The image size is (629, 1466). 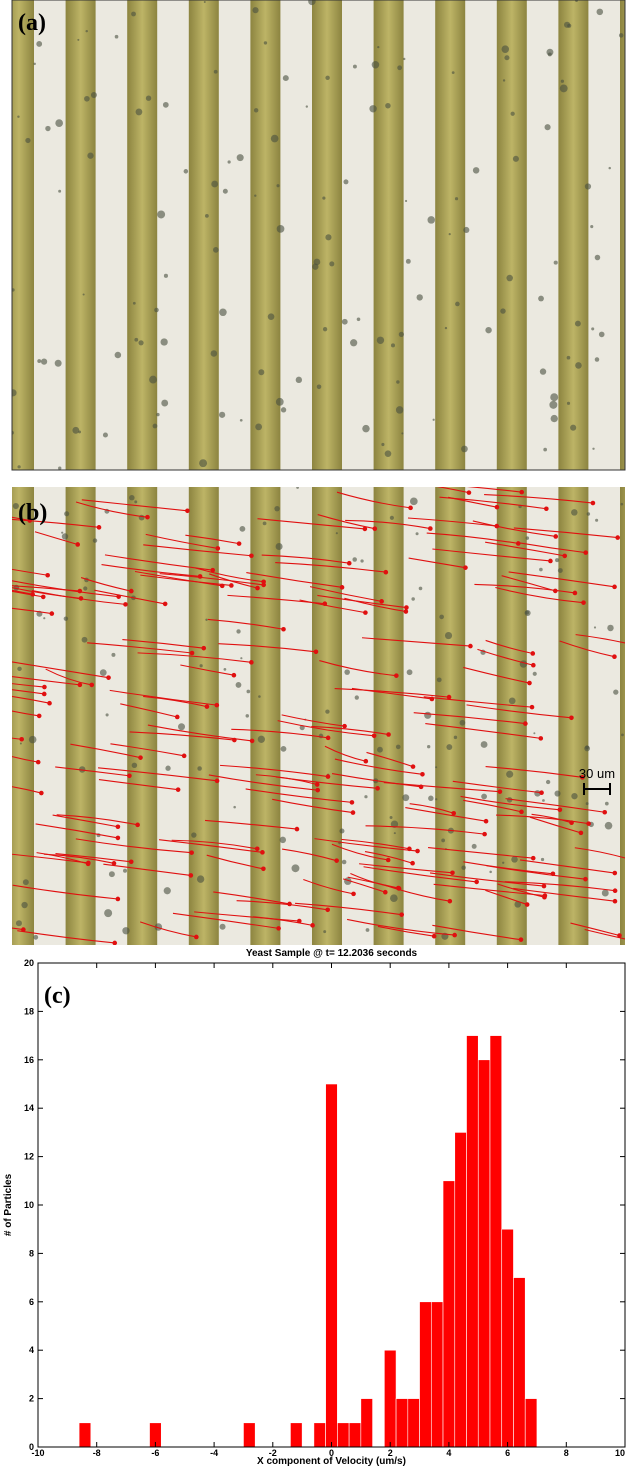 I want to click on y-tick-label: 14, so click(x=29, y=1108).